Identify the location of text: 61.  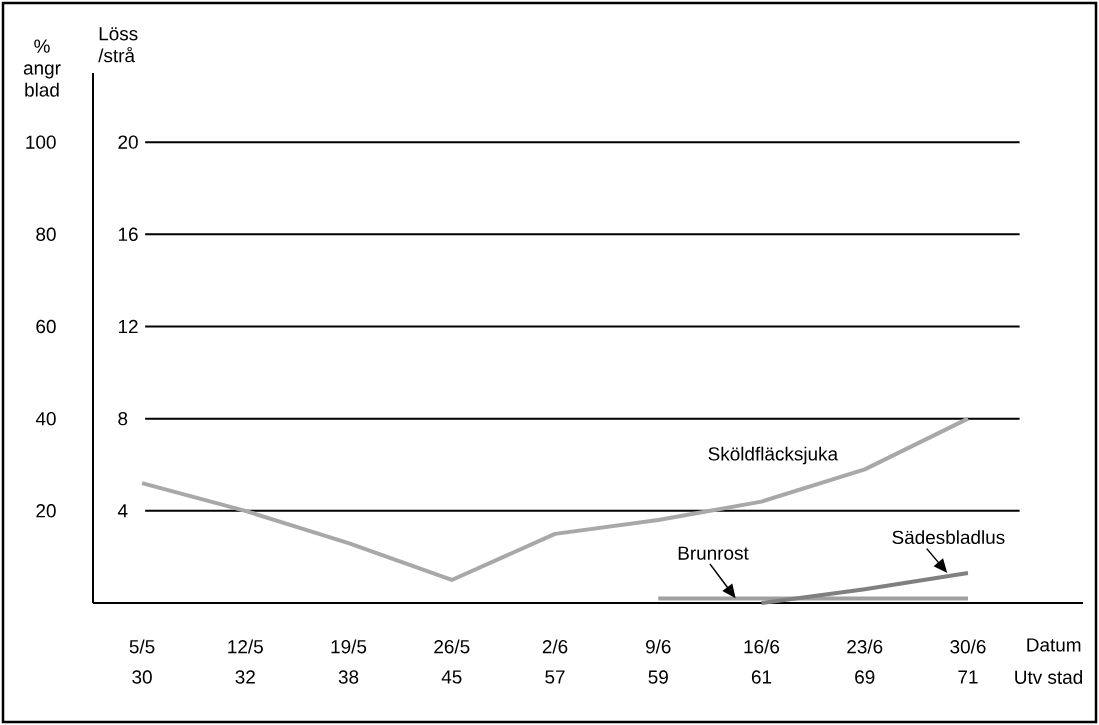
(761, 677).